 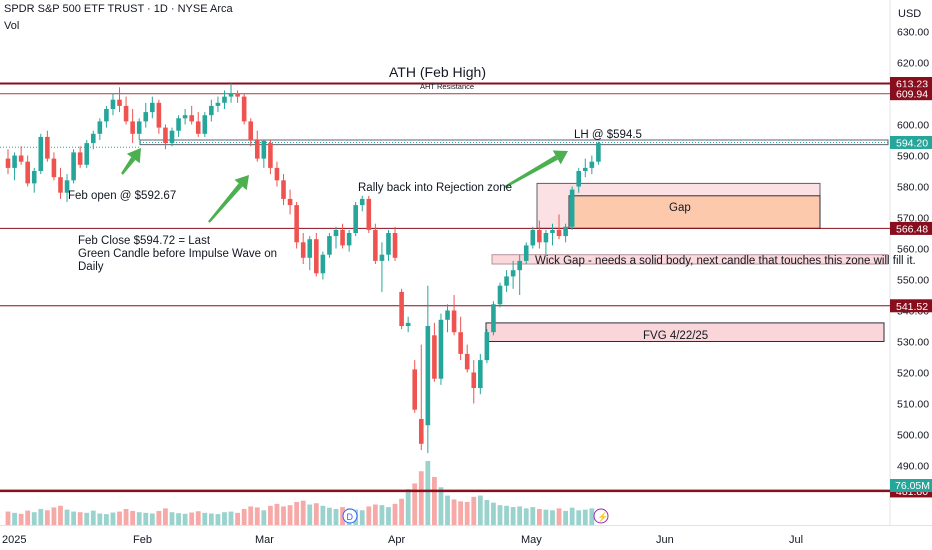 I want to click on feb-close-arrow, so click(x=228, y=199).